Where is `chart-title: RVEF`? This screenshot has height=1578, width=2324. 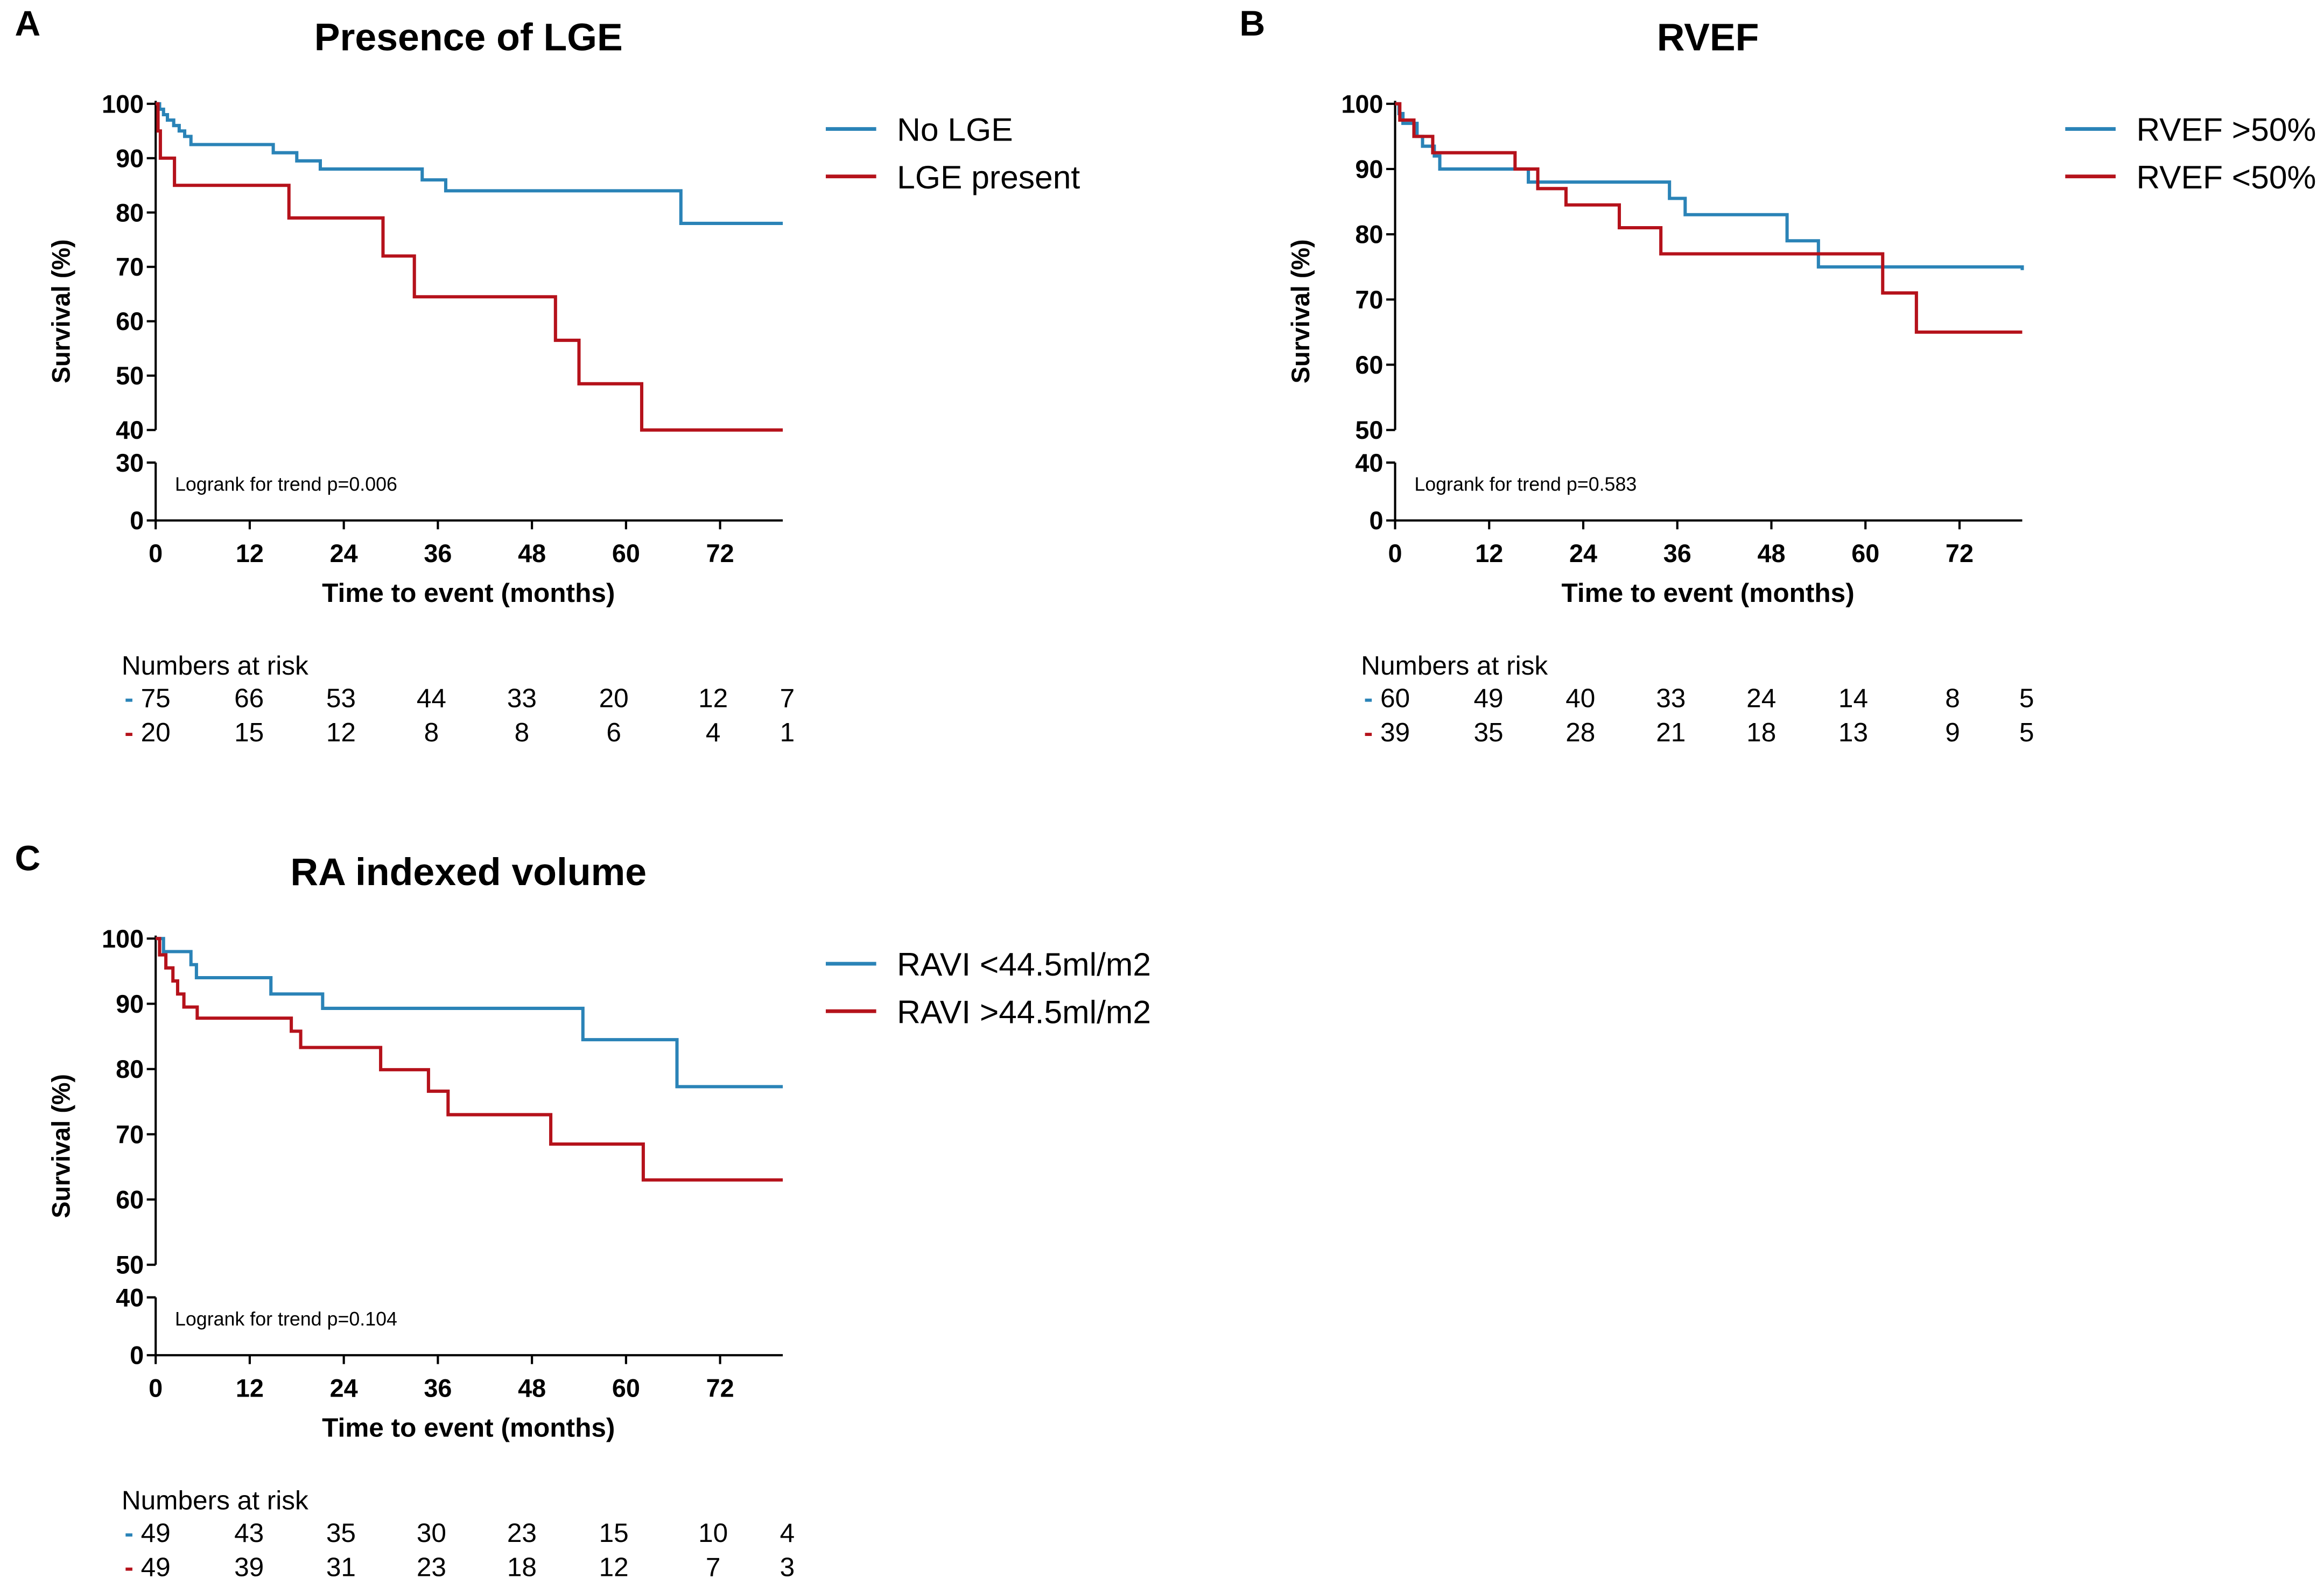
chart-title: RVEF is located at coordinates (1708, 38).